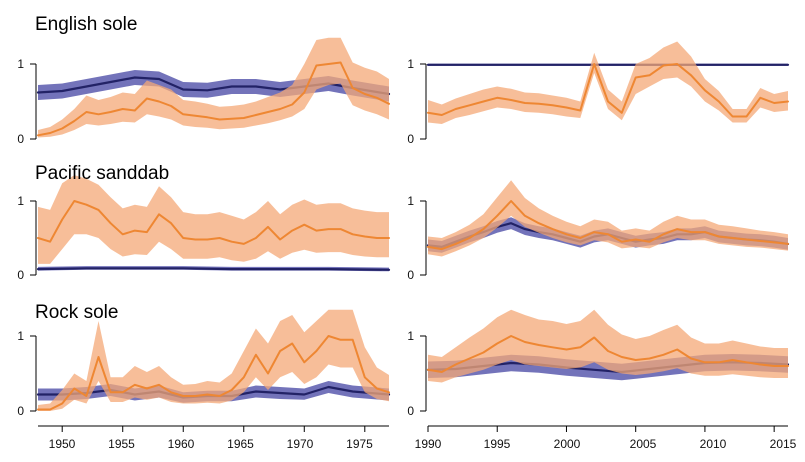  Describe the element at coordinates (102, 173) in the screenshot. I see `species-title-pacific-sanddab: Pacific sanddab` at that location.